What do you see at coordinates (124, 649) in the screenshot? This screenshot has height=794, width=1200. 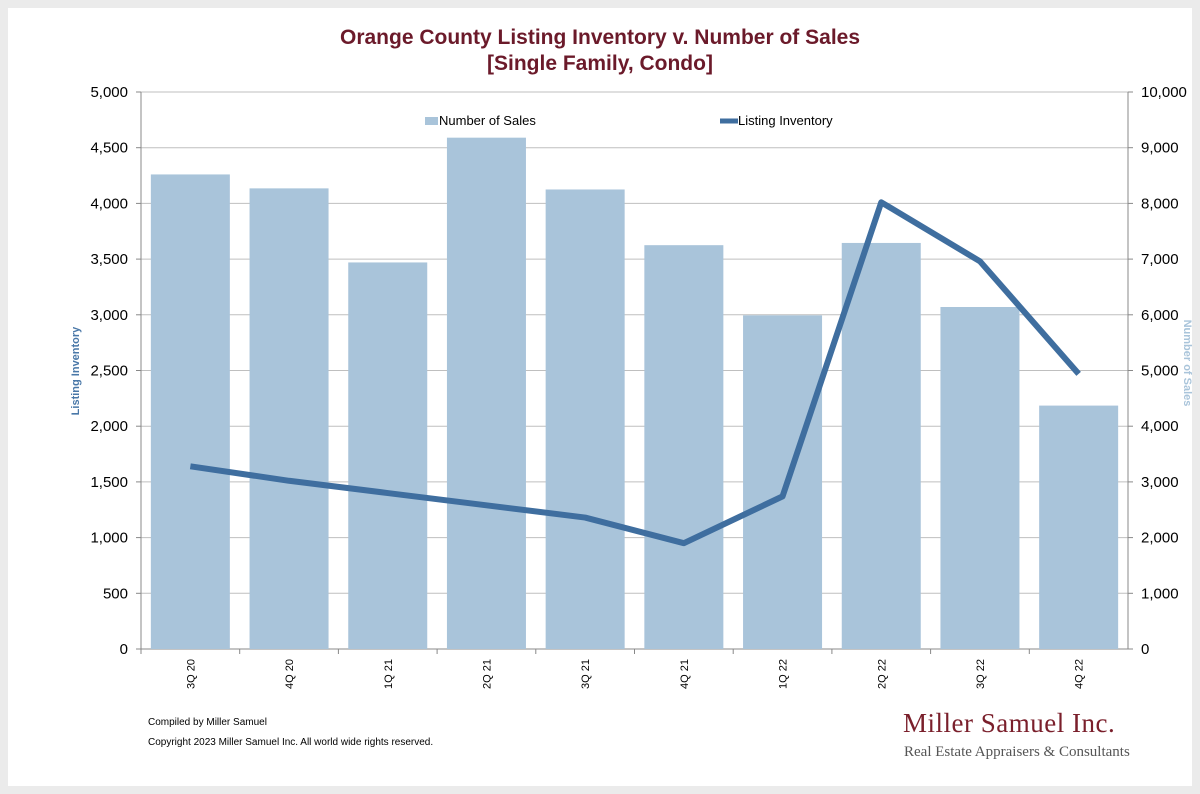 I see `left-tick-label: 0` at bounding box center [124, 649].